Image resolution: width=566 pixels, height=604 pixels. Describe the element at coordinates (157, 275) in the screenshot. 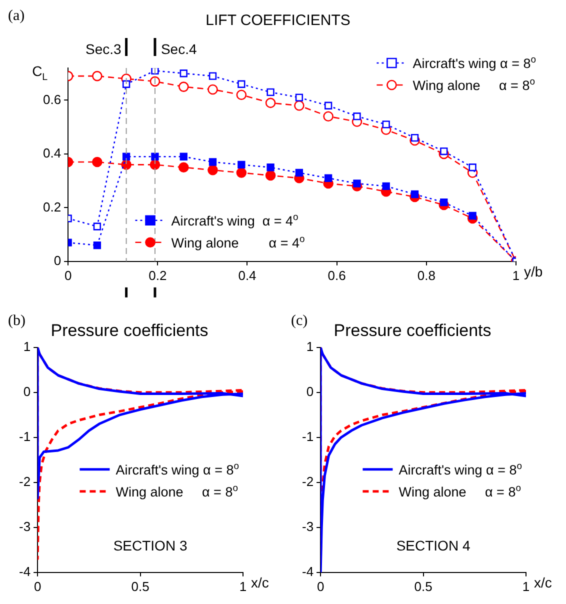

I see `x-tick-label: 0.2` at that location.